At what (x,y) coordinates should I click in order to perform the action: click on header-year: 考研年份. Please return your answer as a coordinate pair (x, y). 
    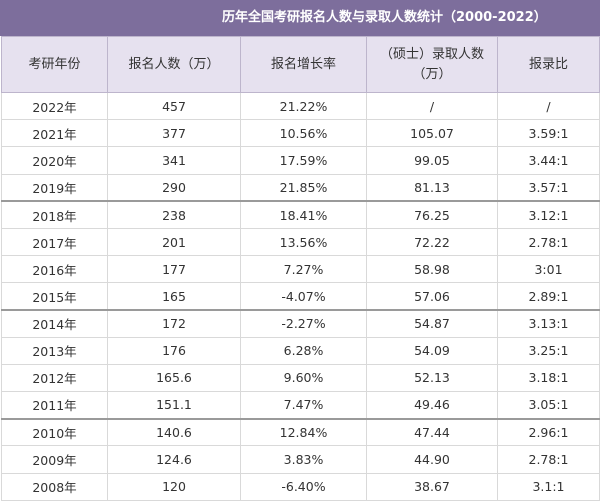
    Looking at the image, I should click on (54, 64).